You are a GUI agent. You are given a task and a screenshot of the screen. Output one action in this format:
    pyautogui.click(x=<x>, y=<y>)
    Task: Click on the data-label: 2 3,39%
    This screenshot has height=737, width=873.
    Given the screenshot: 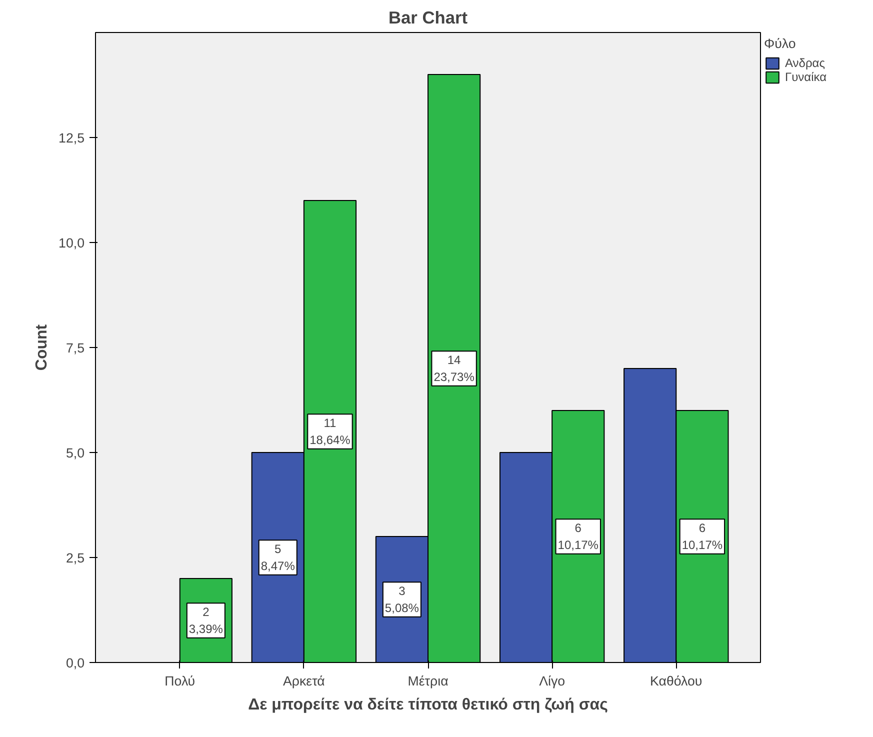 What is the action you would take?
    pyautogui.click(x=206, y=620)
    